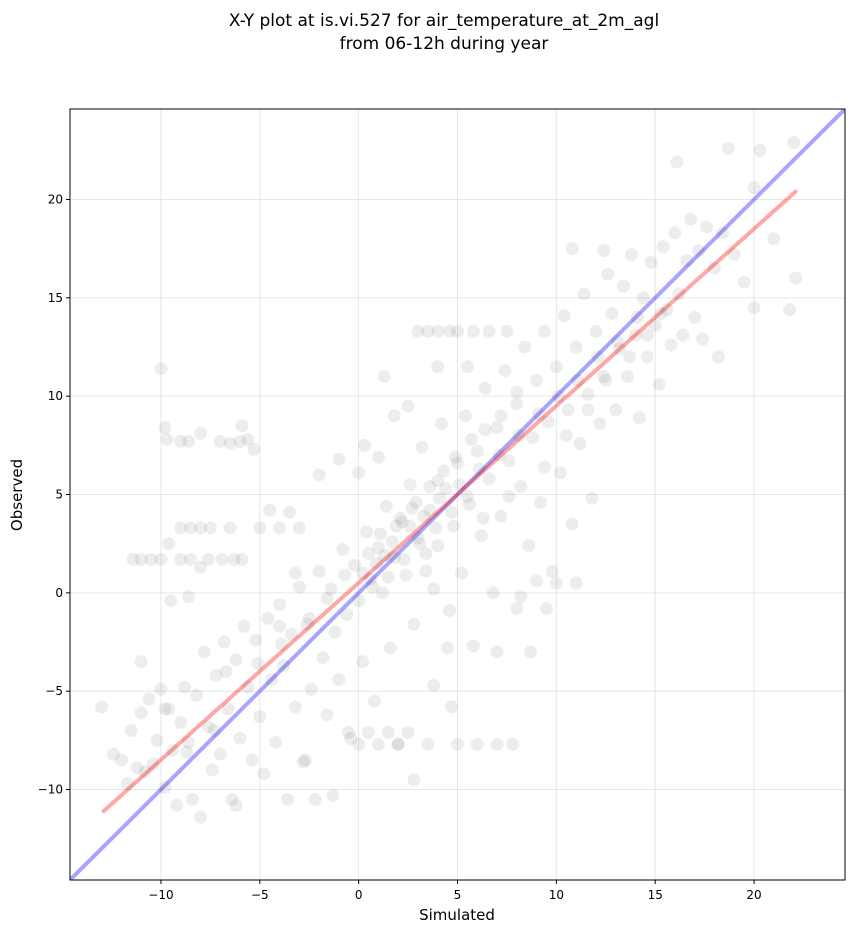 Image resolution: width=854 pixels, height=934 pixels. I want to click on y-tick-label: 10, so click(55, 396).